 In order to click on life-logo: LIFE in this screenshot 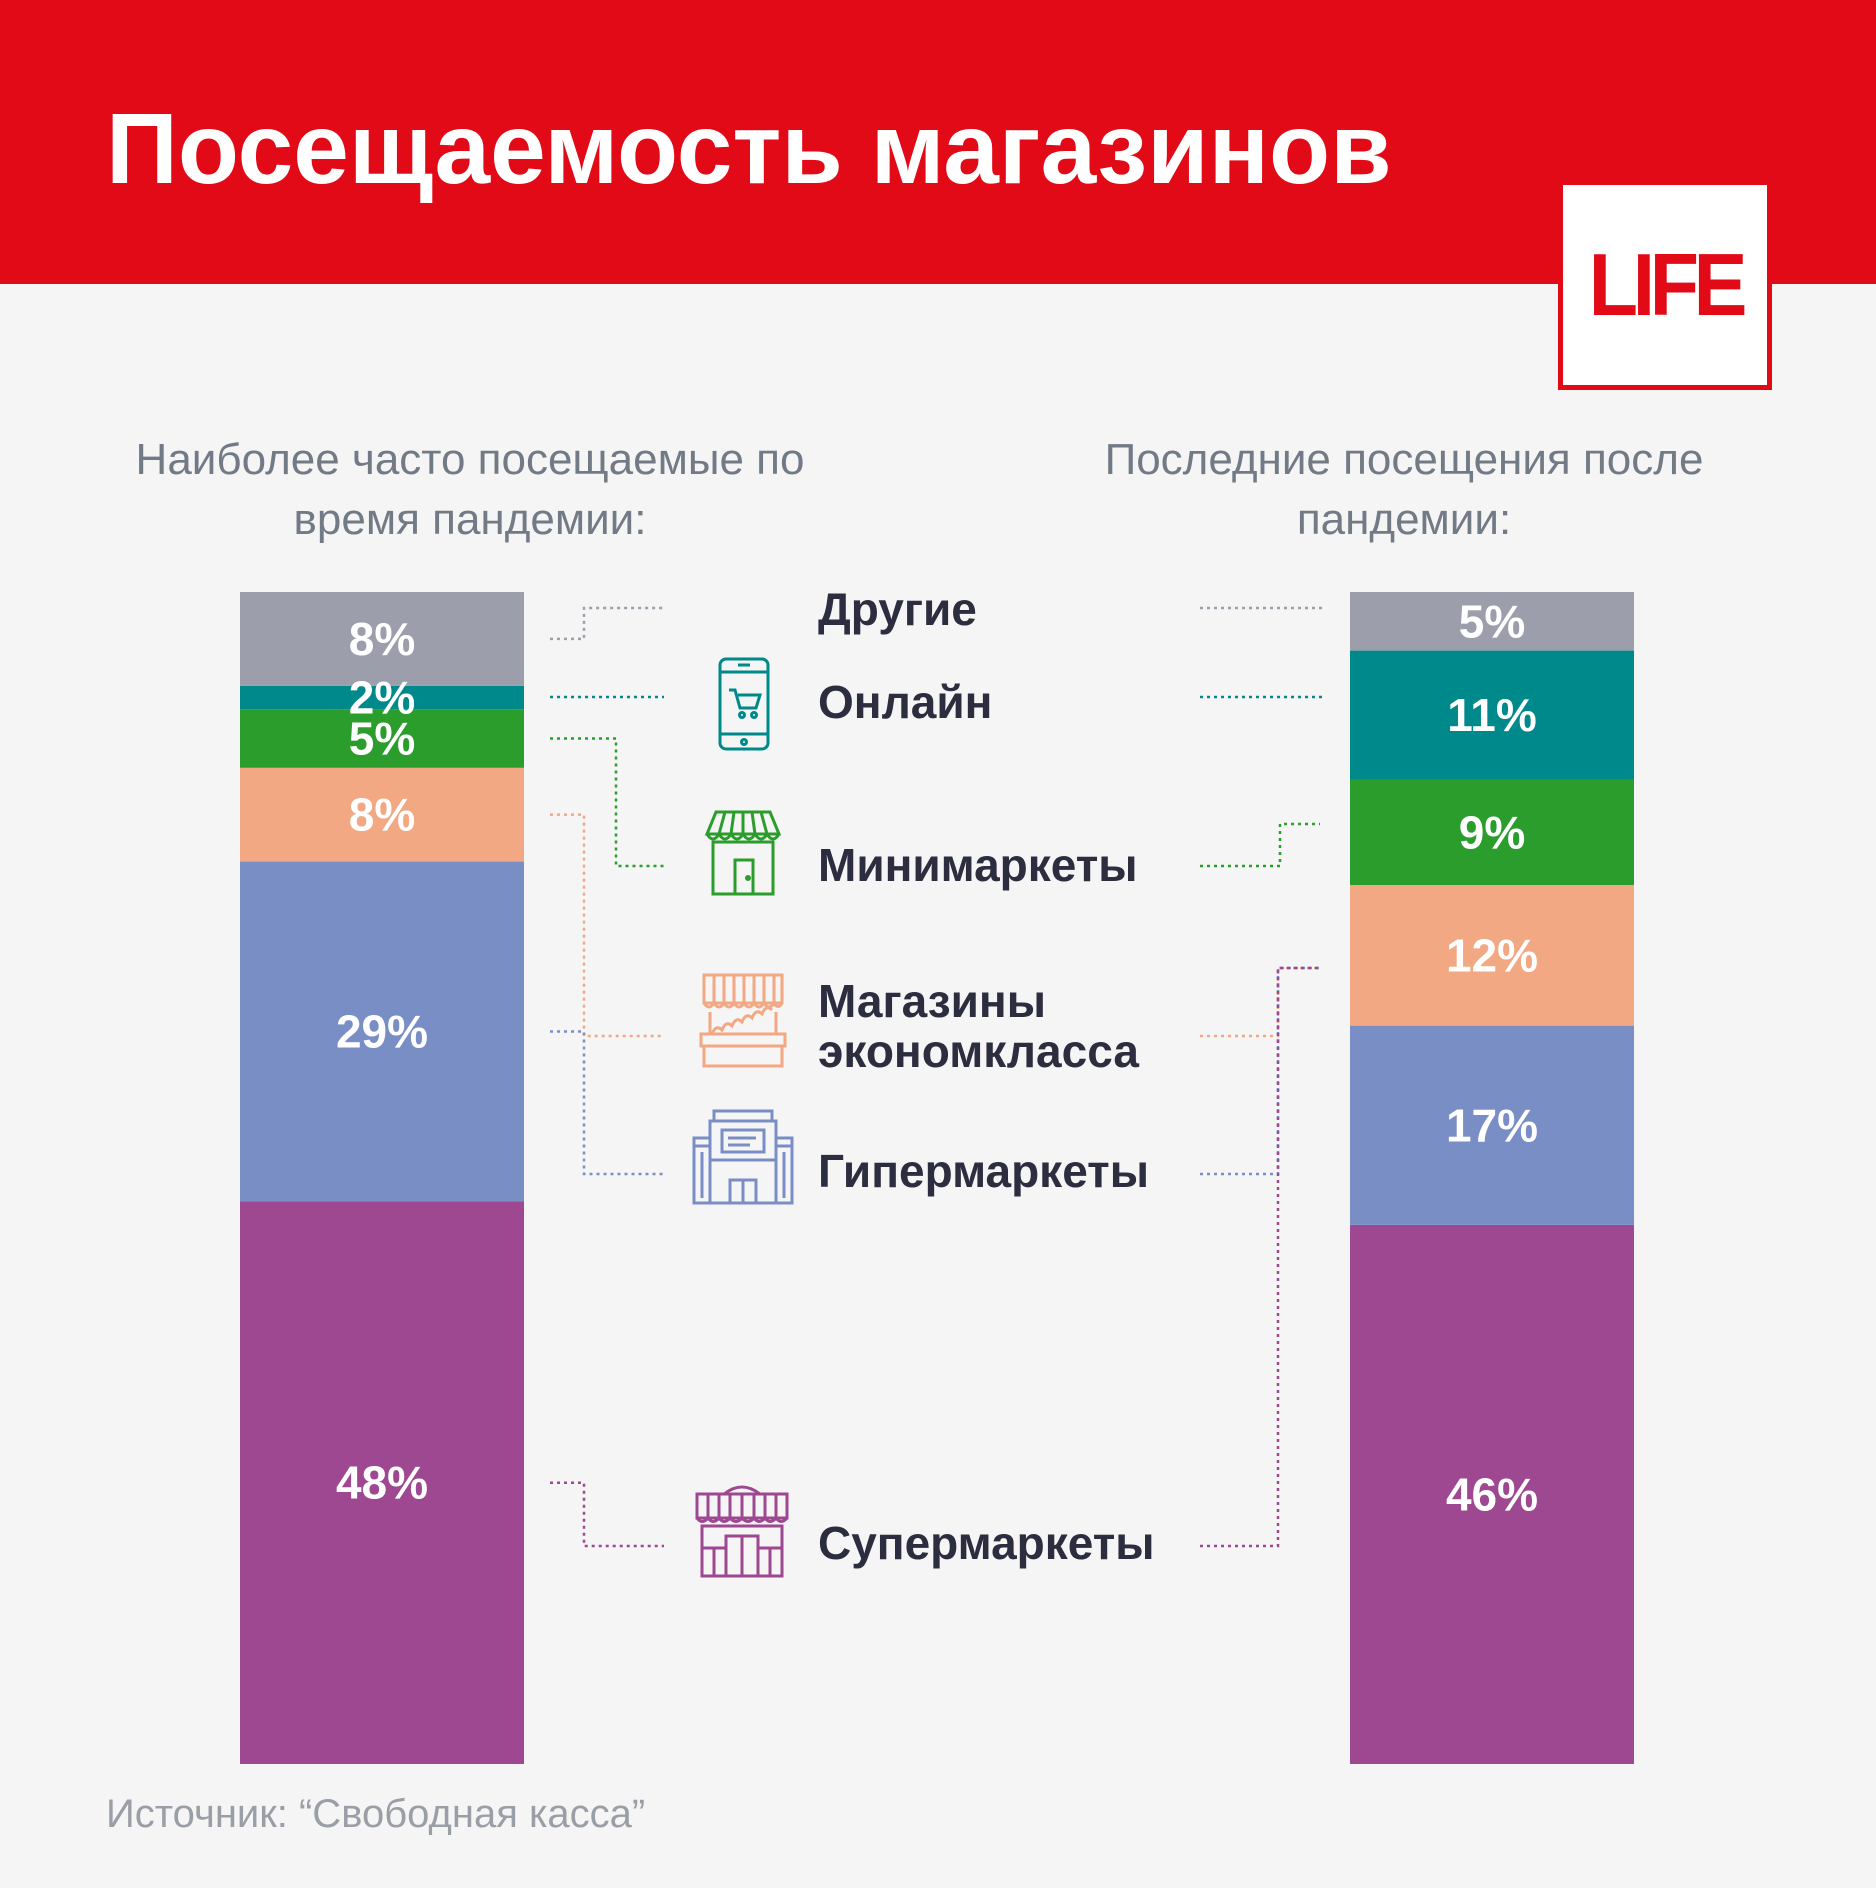, I will do `click(1665, 285)`.